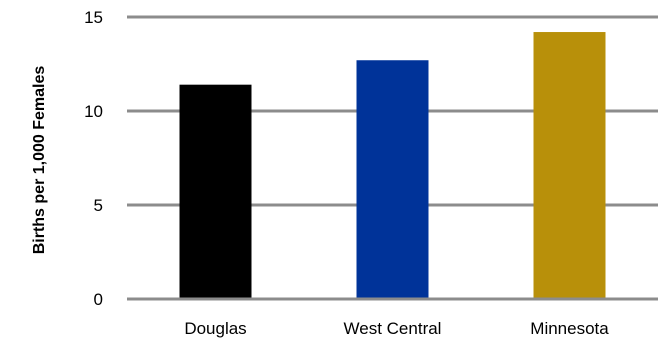  I want to click on x-category-label: Douglas, so click(215, 328).